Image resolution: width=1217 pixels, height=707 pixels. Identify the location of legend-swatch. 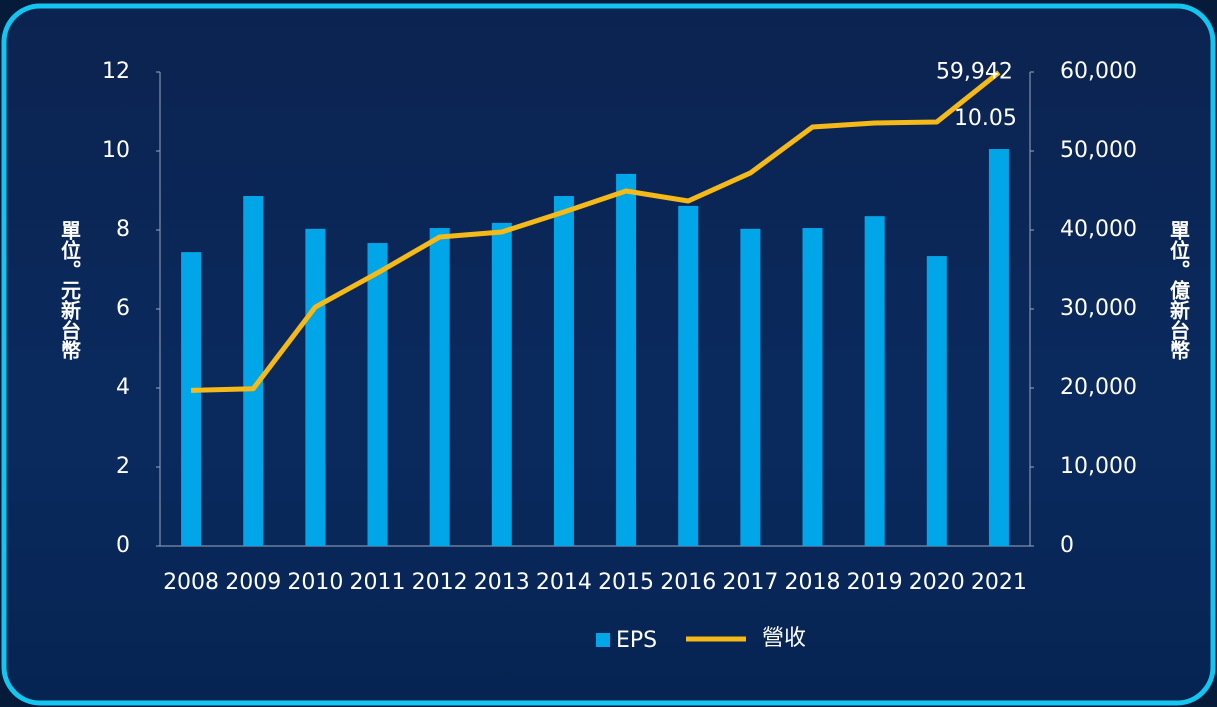
(603, 640).